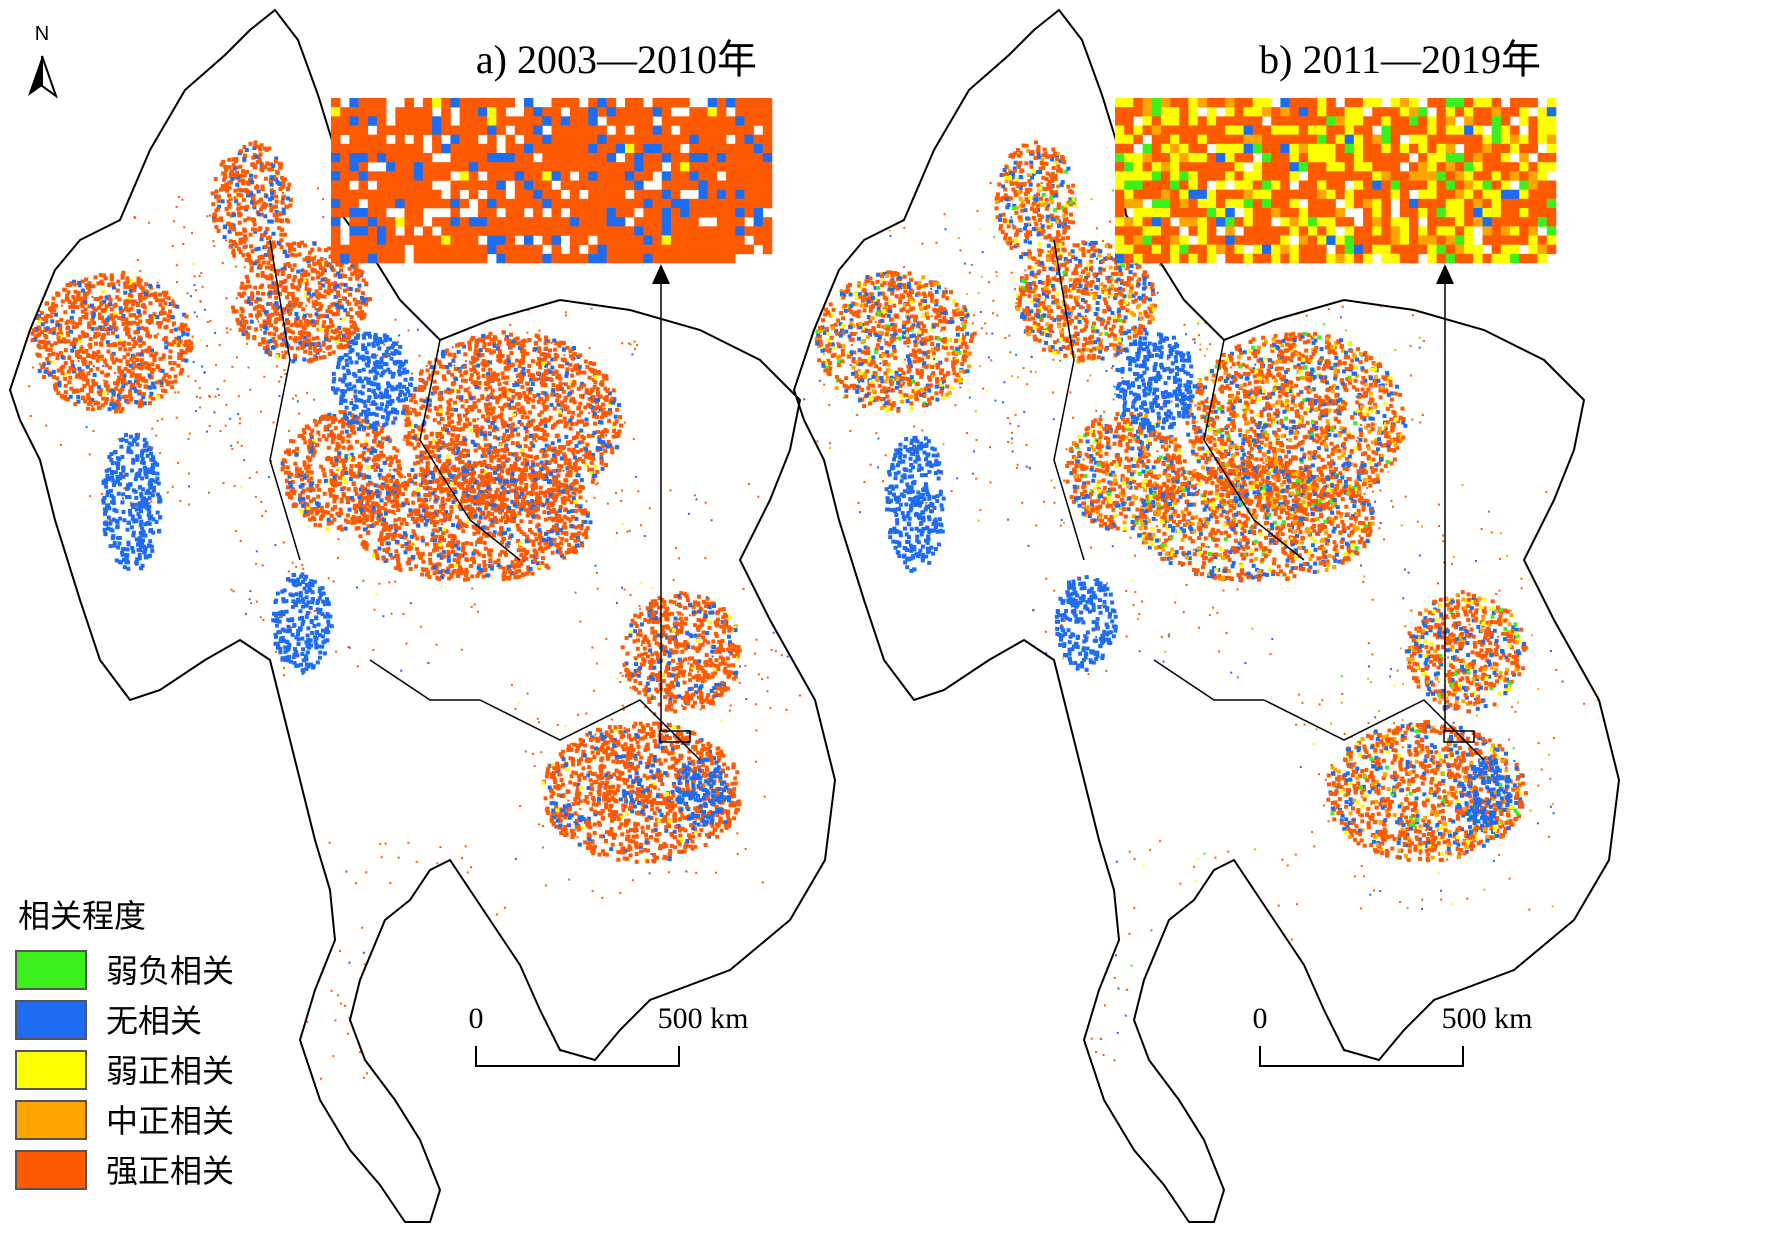 This screenshot has width=1772, height=1242. I want to click on panel-title: a) 2003—2010年, so click(616, 59).